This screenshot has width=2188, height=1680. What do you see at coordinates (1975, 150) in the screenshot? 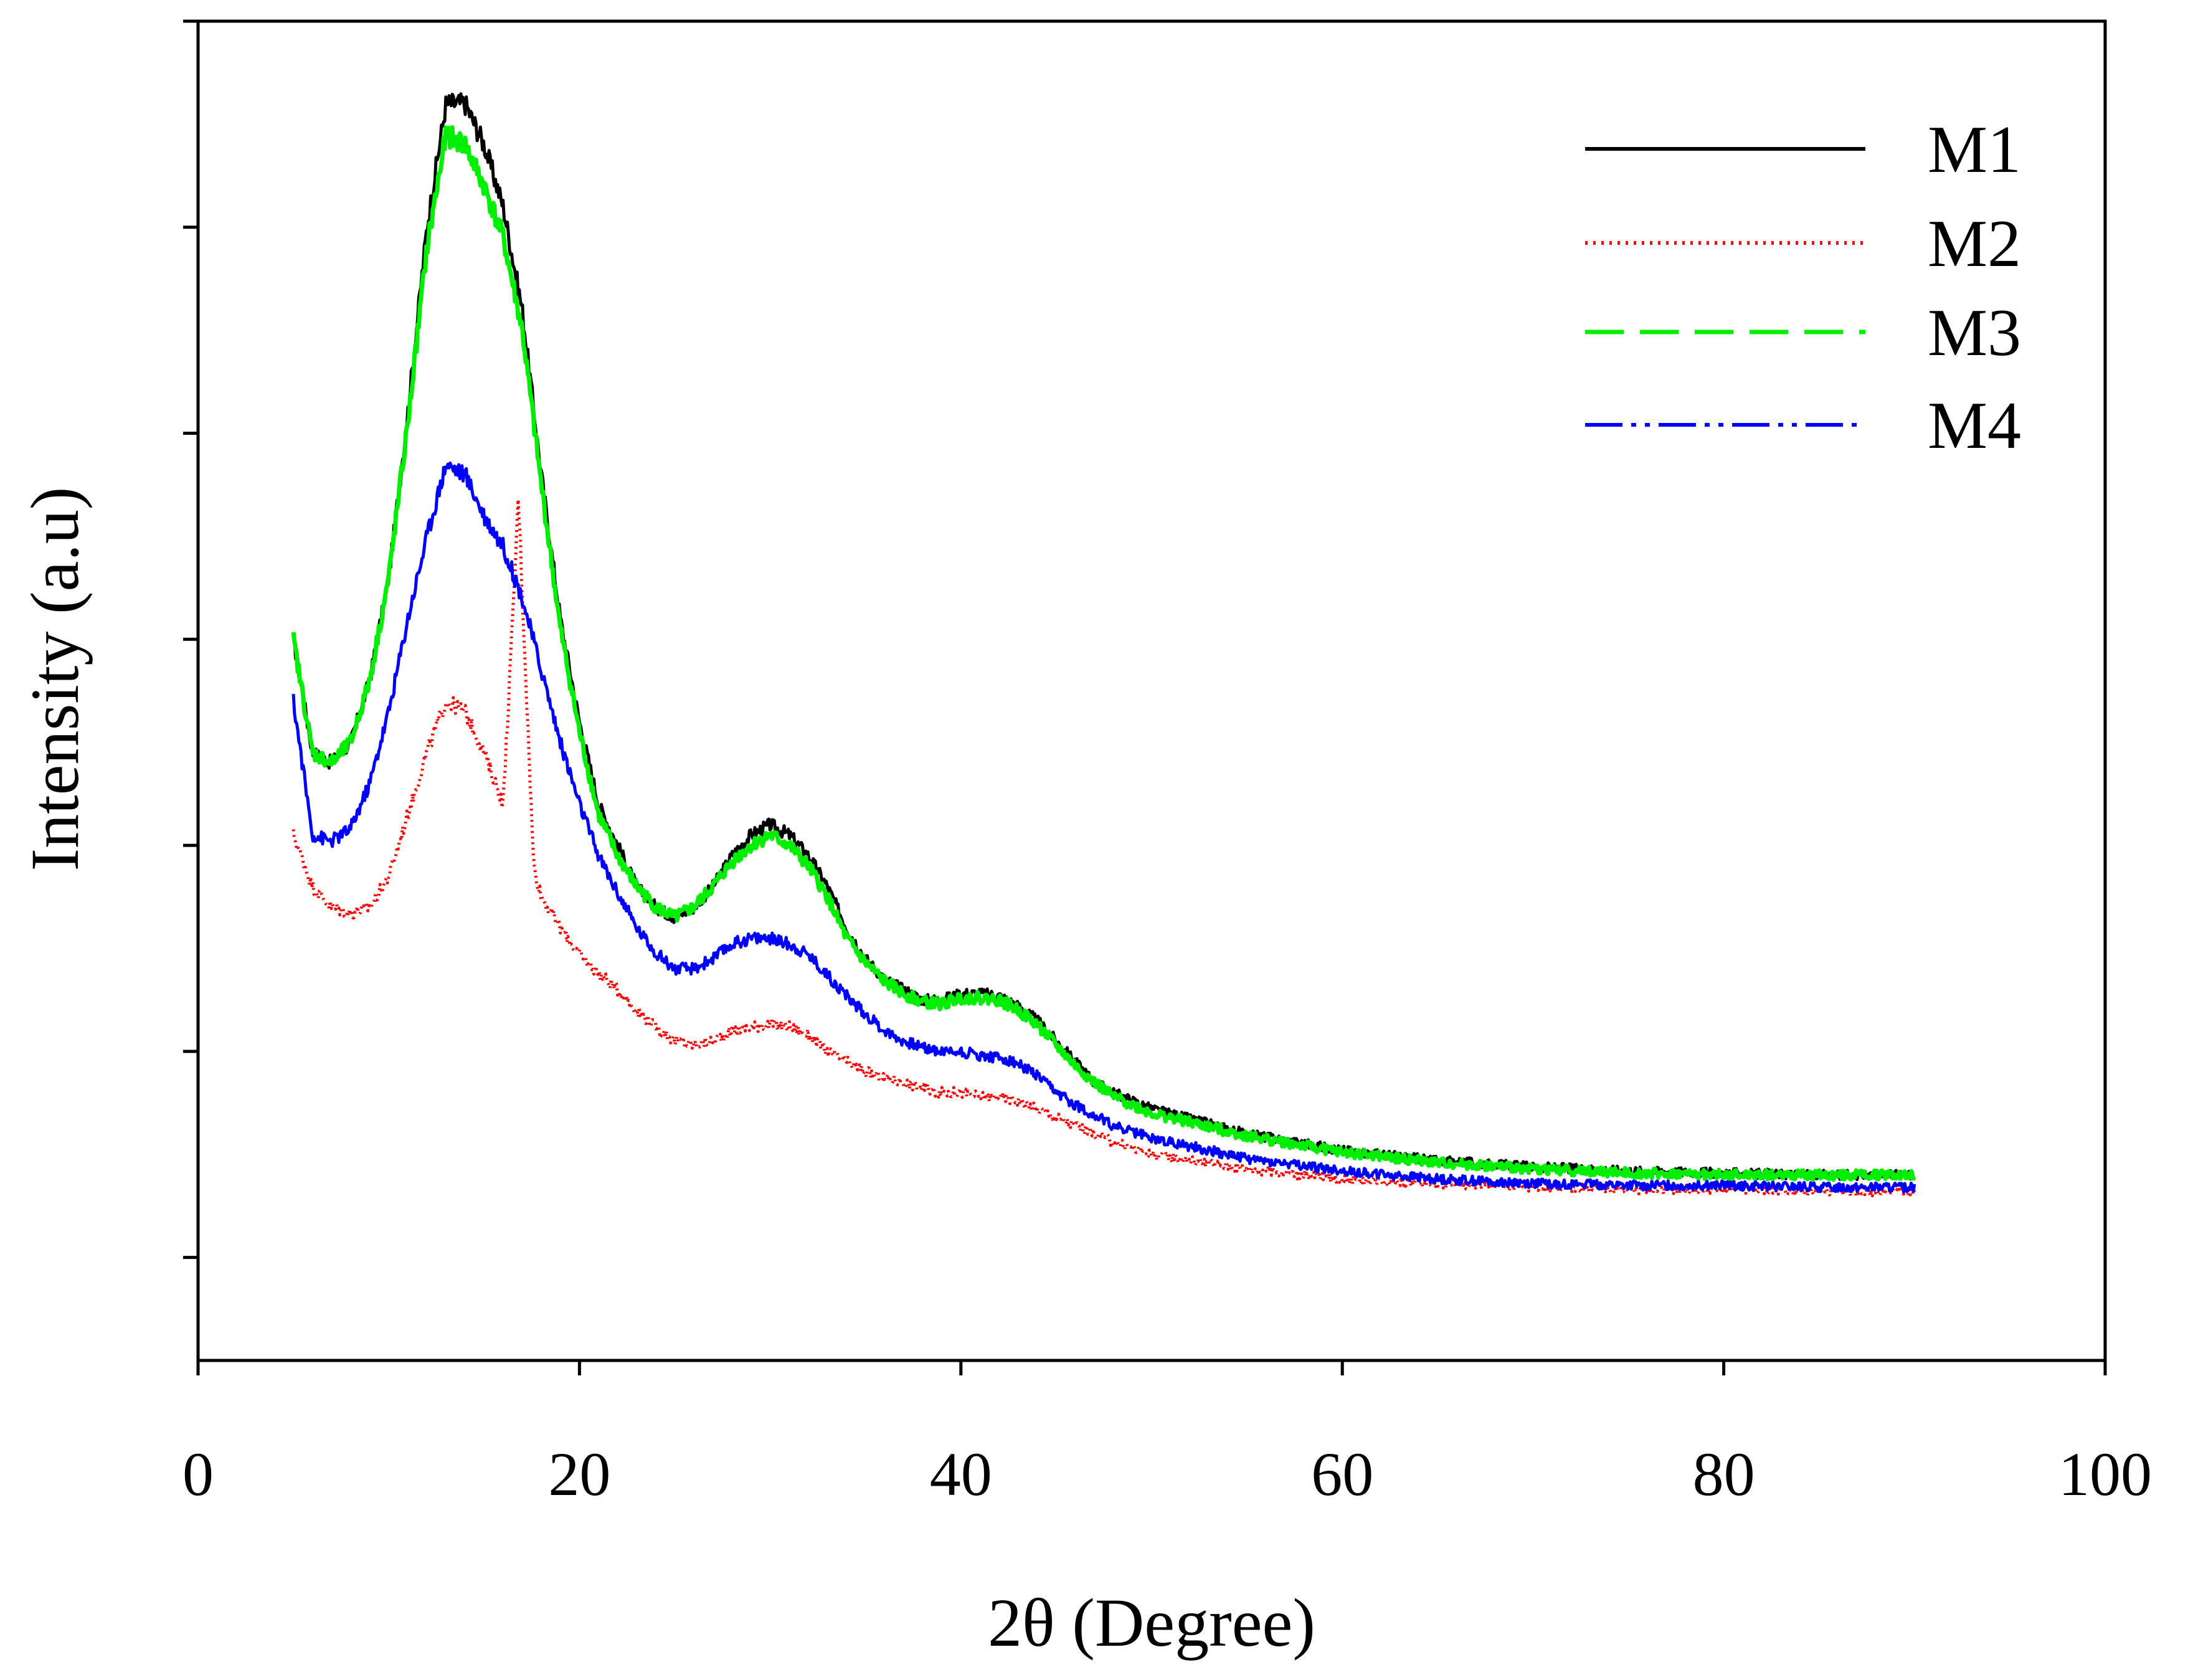
I see `legend-label-m1: M1` at bounding box center [1975, 150].